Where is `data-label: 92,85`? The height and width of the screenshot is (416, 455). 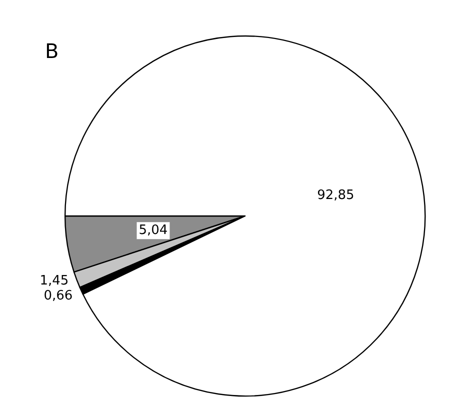
data-label: 92,85 is located at coordinates (335, 195).